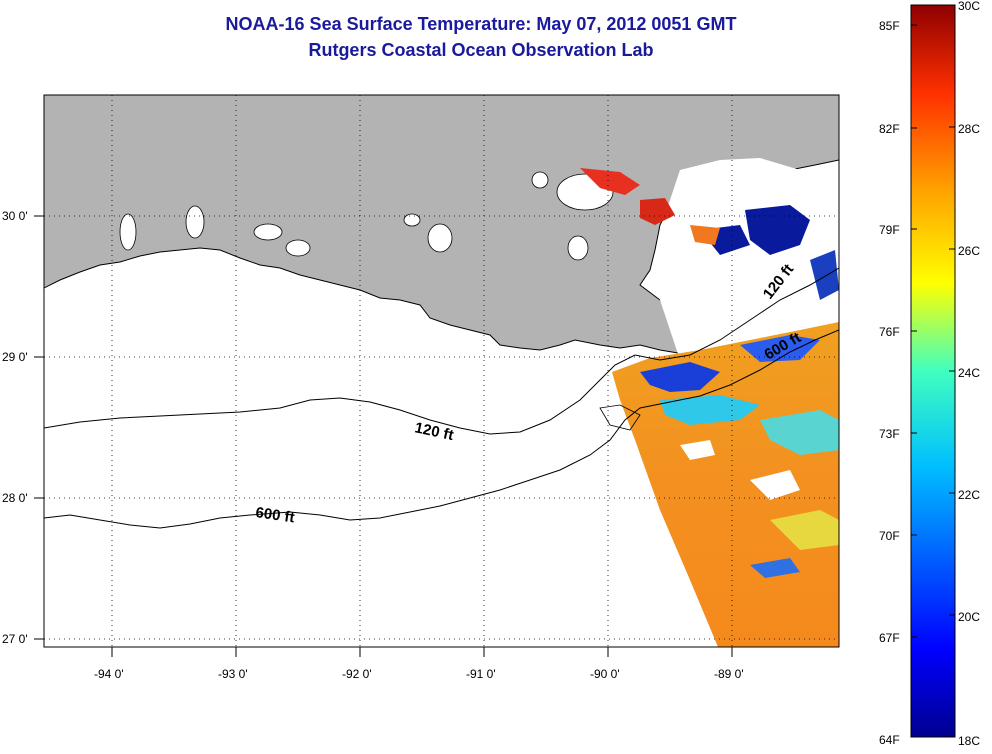  What do you see at coordinates (620, 417) in the screenshot?
I see `coastline-offshore` at bounding box center [620, 417].